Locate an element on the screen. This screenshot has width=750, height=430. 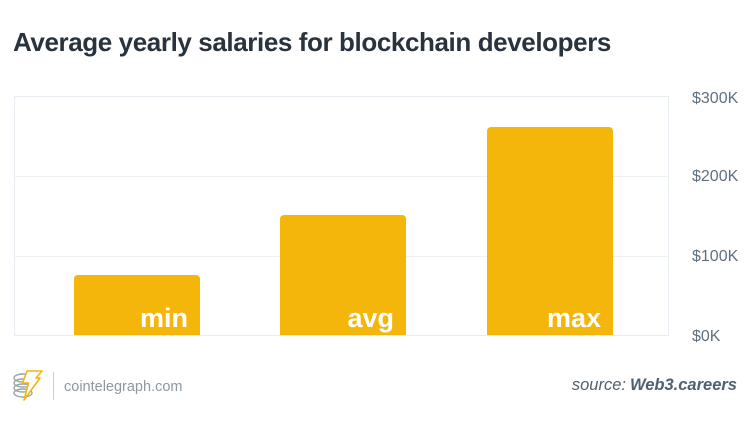
bar-max: max is located at coordinates (550, 231).